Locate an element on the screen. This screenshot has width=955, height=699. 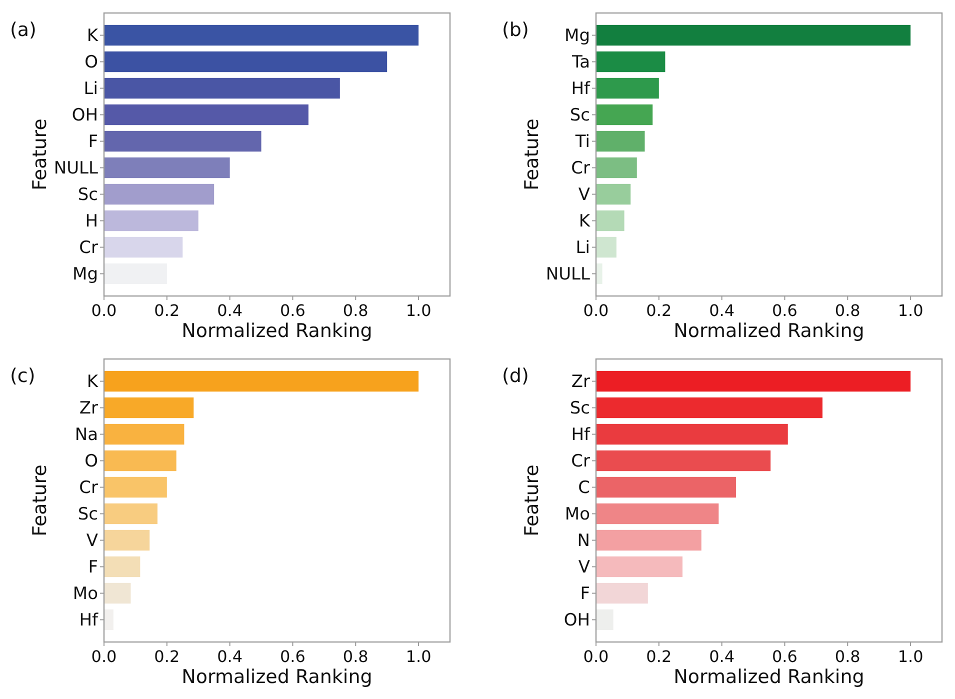
chart-title: (c) is located at coordinates (23, 376).